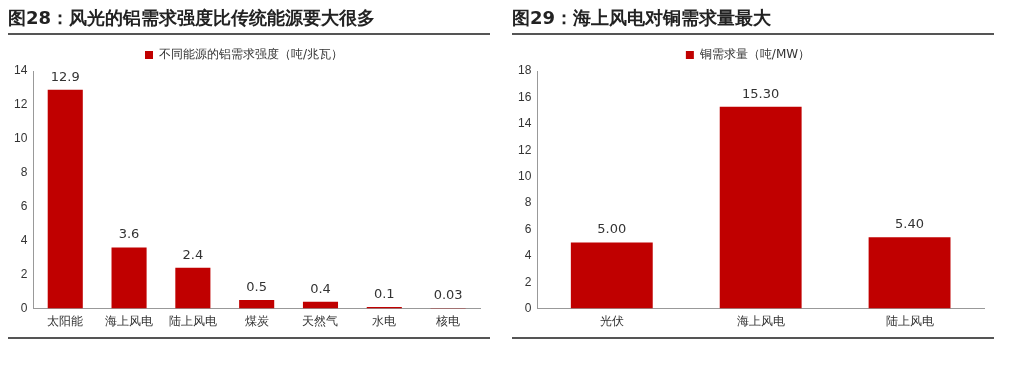  I want to click on x-tick-label: 核电, so click(448, 321).